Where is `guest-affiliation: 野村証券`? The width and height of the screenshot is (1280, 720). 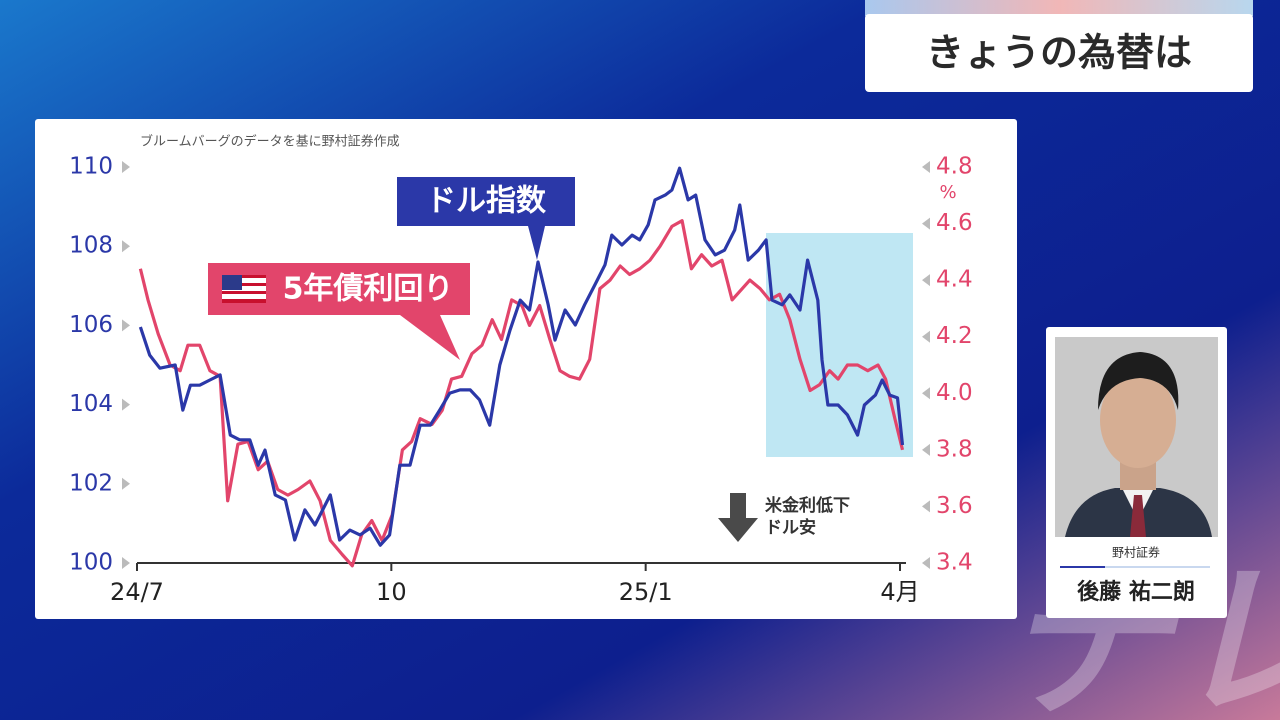 guest-affiliation: 野村証券 is located at coordinates (1136, 552).